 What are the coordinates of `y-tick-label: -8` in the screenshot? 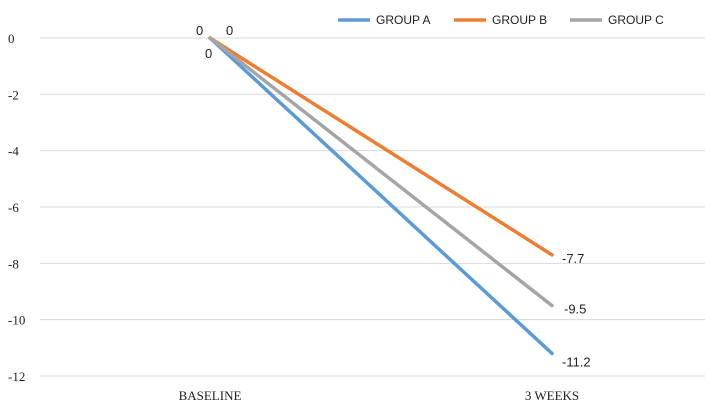 It's located at (13, 263).